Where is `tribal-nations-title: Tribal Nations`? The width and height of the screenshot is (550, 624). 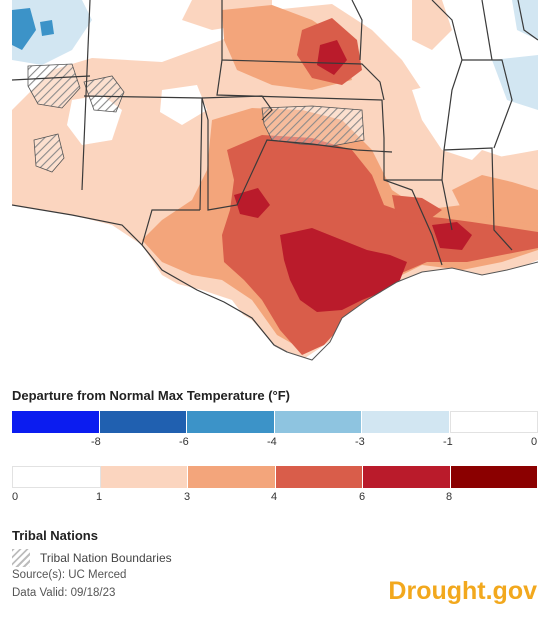
tribal-nations-title: Tribal Nations is located at coordinates (55, 535).